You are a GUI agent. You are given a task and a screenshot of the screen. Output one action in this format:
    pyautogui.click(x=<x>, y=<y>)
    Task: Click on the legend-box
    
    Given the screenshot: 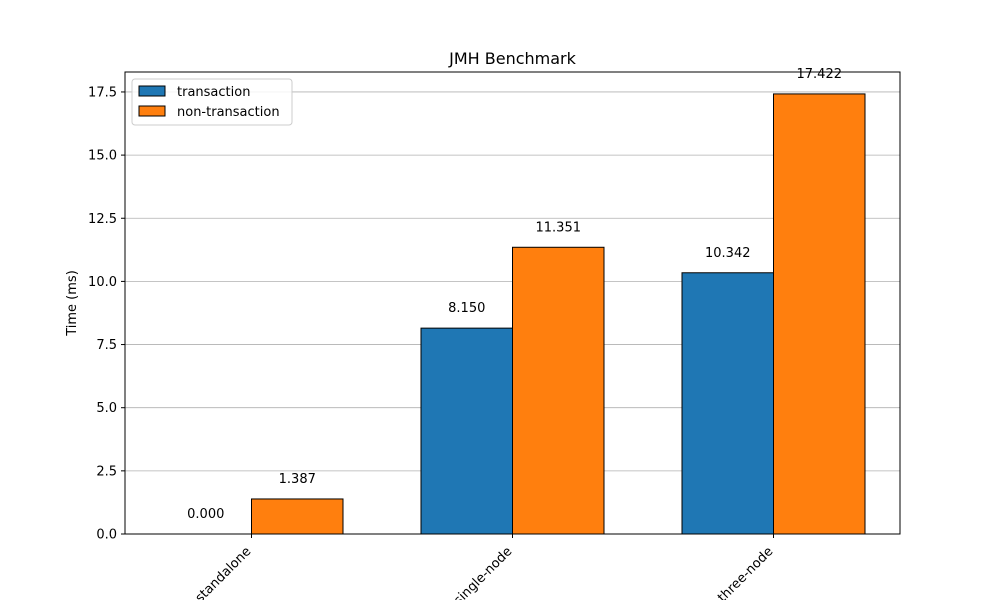 What is the action you would take?
    pyautogui.click(x=212, y=102)
    